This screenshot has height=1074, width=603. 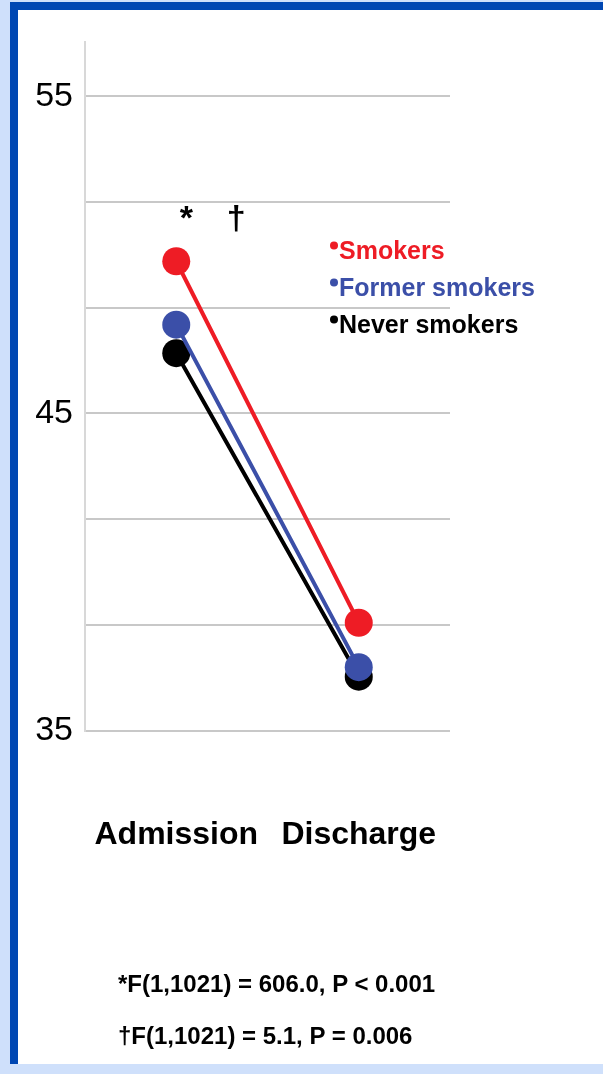 What do you see at coordinates (277, 983) in the screenshot?
I see `text: *F(1,1021) = 606.0, P < 0.001` at bounding box center [277, 983].